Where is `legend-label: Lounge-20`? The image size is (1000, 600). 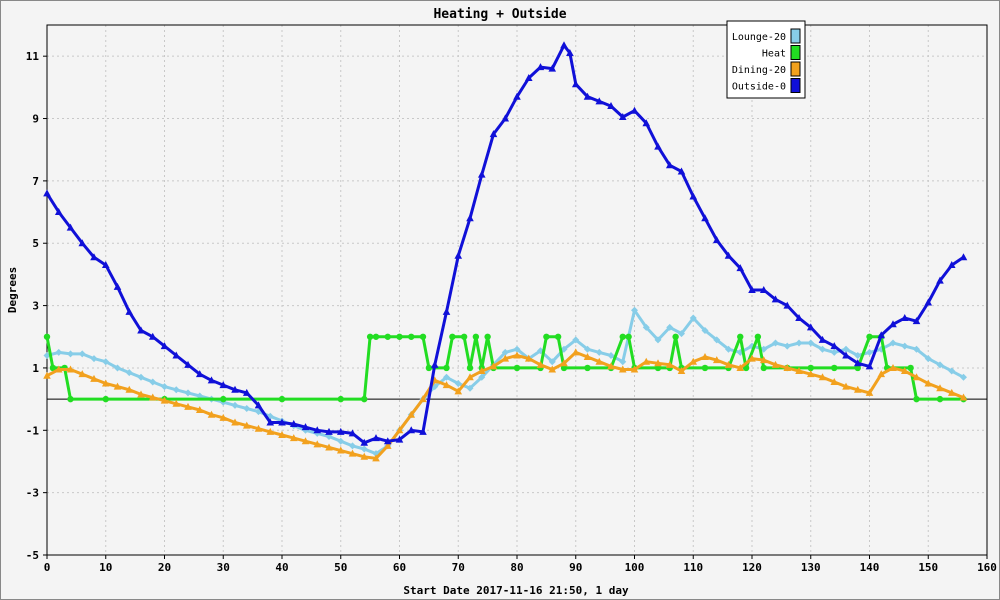
legend-label: Lounge-20 is located at coordinates (759, 37).